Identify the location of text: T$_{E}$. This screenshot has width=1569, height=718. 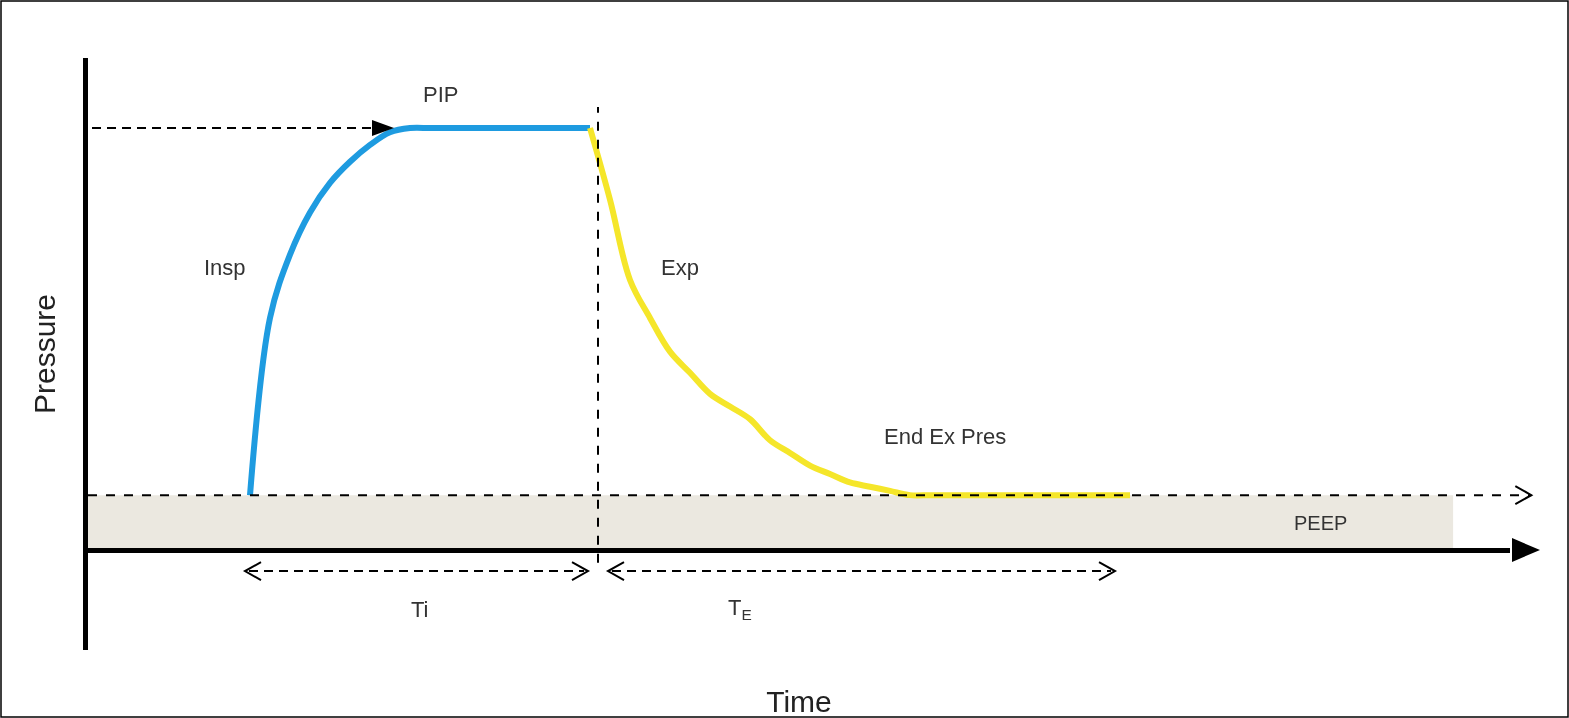
(740, 609).